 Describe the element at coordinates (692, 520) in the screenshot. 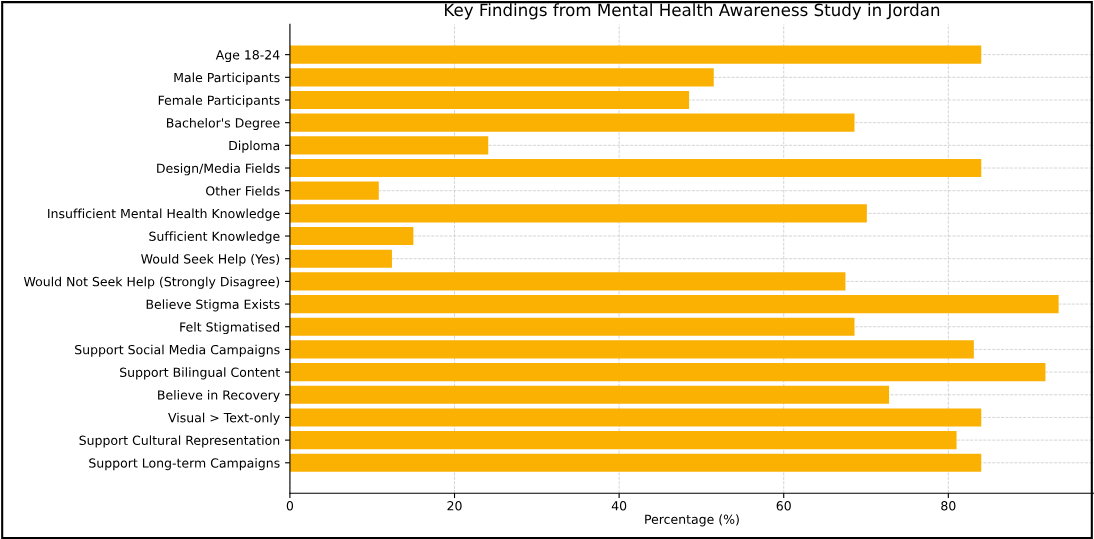

I see `x-axis-title: Percentage (%)` at that location.